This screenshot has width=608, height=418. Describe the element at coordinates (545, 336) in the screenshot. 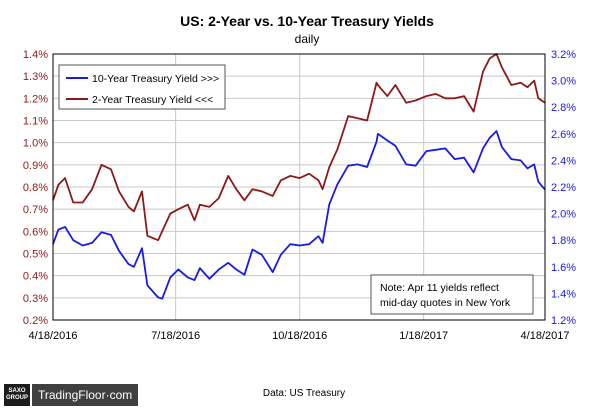

I see `x-tick-label: 4/18/2017` at that location.